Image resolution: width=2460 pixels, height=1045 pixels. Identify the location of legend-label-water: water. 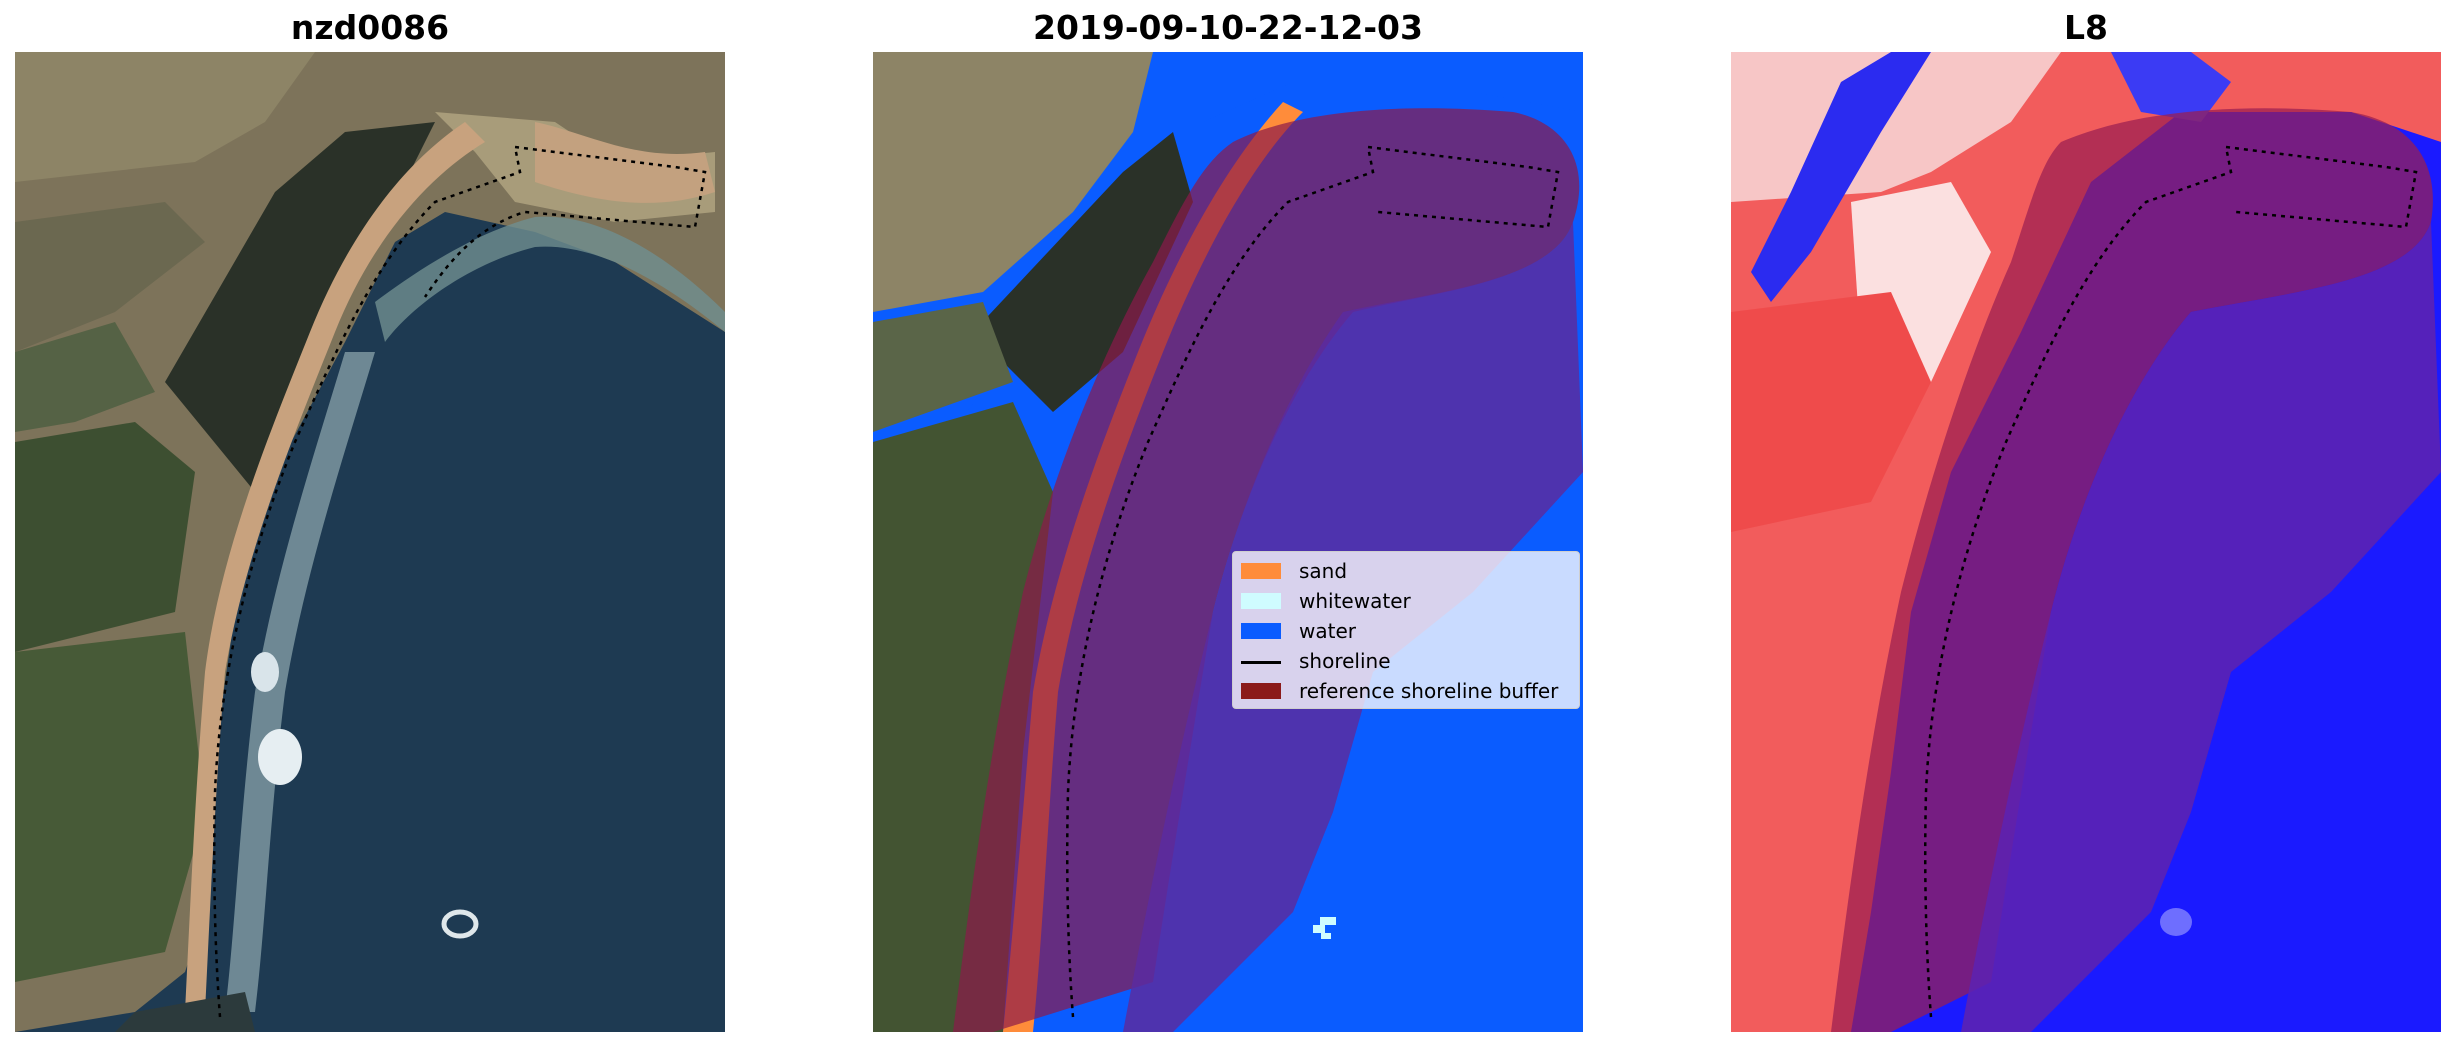
(1327, 631).